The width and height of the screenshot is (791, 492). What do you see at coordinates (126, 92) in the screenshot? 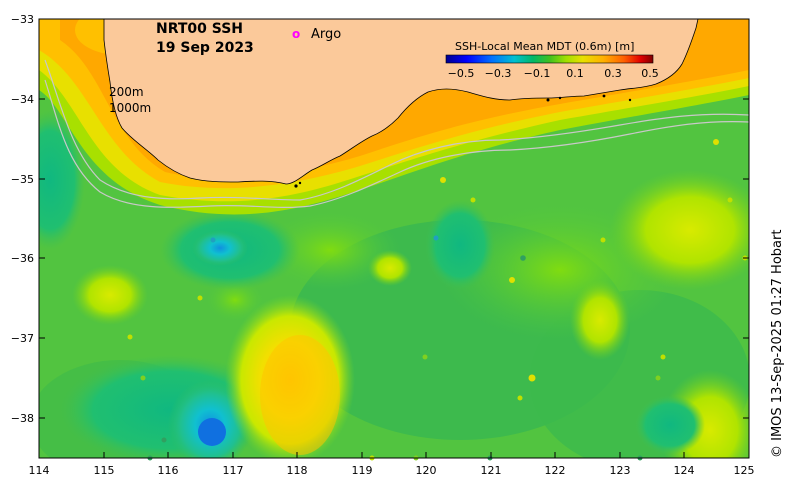
I see `depth-label-200m: 200m` at bounding box center [126, 92].